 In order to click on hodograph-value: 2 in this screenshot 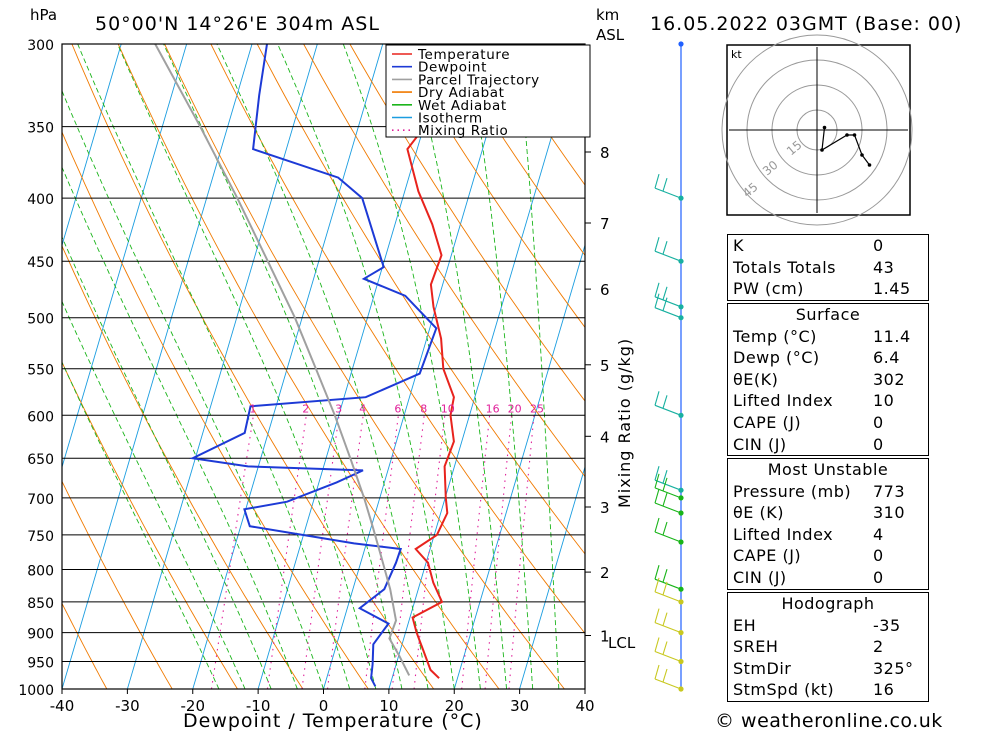, I will do `click(878, 647)`.